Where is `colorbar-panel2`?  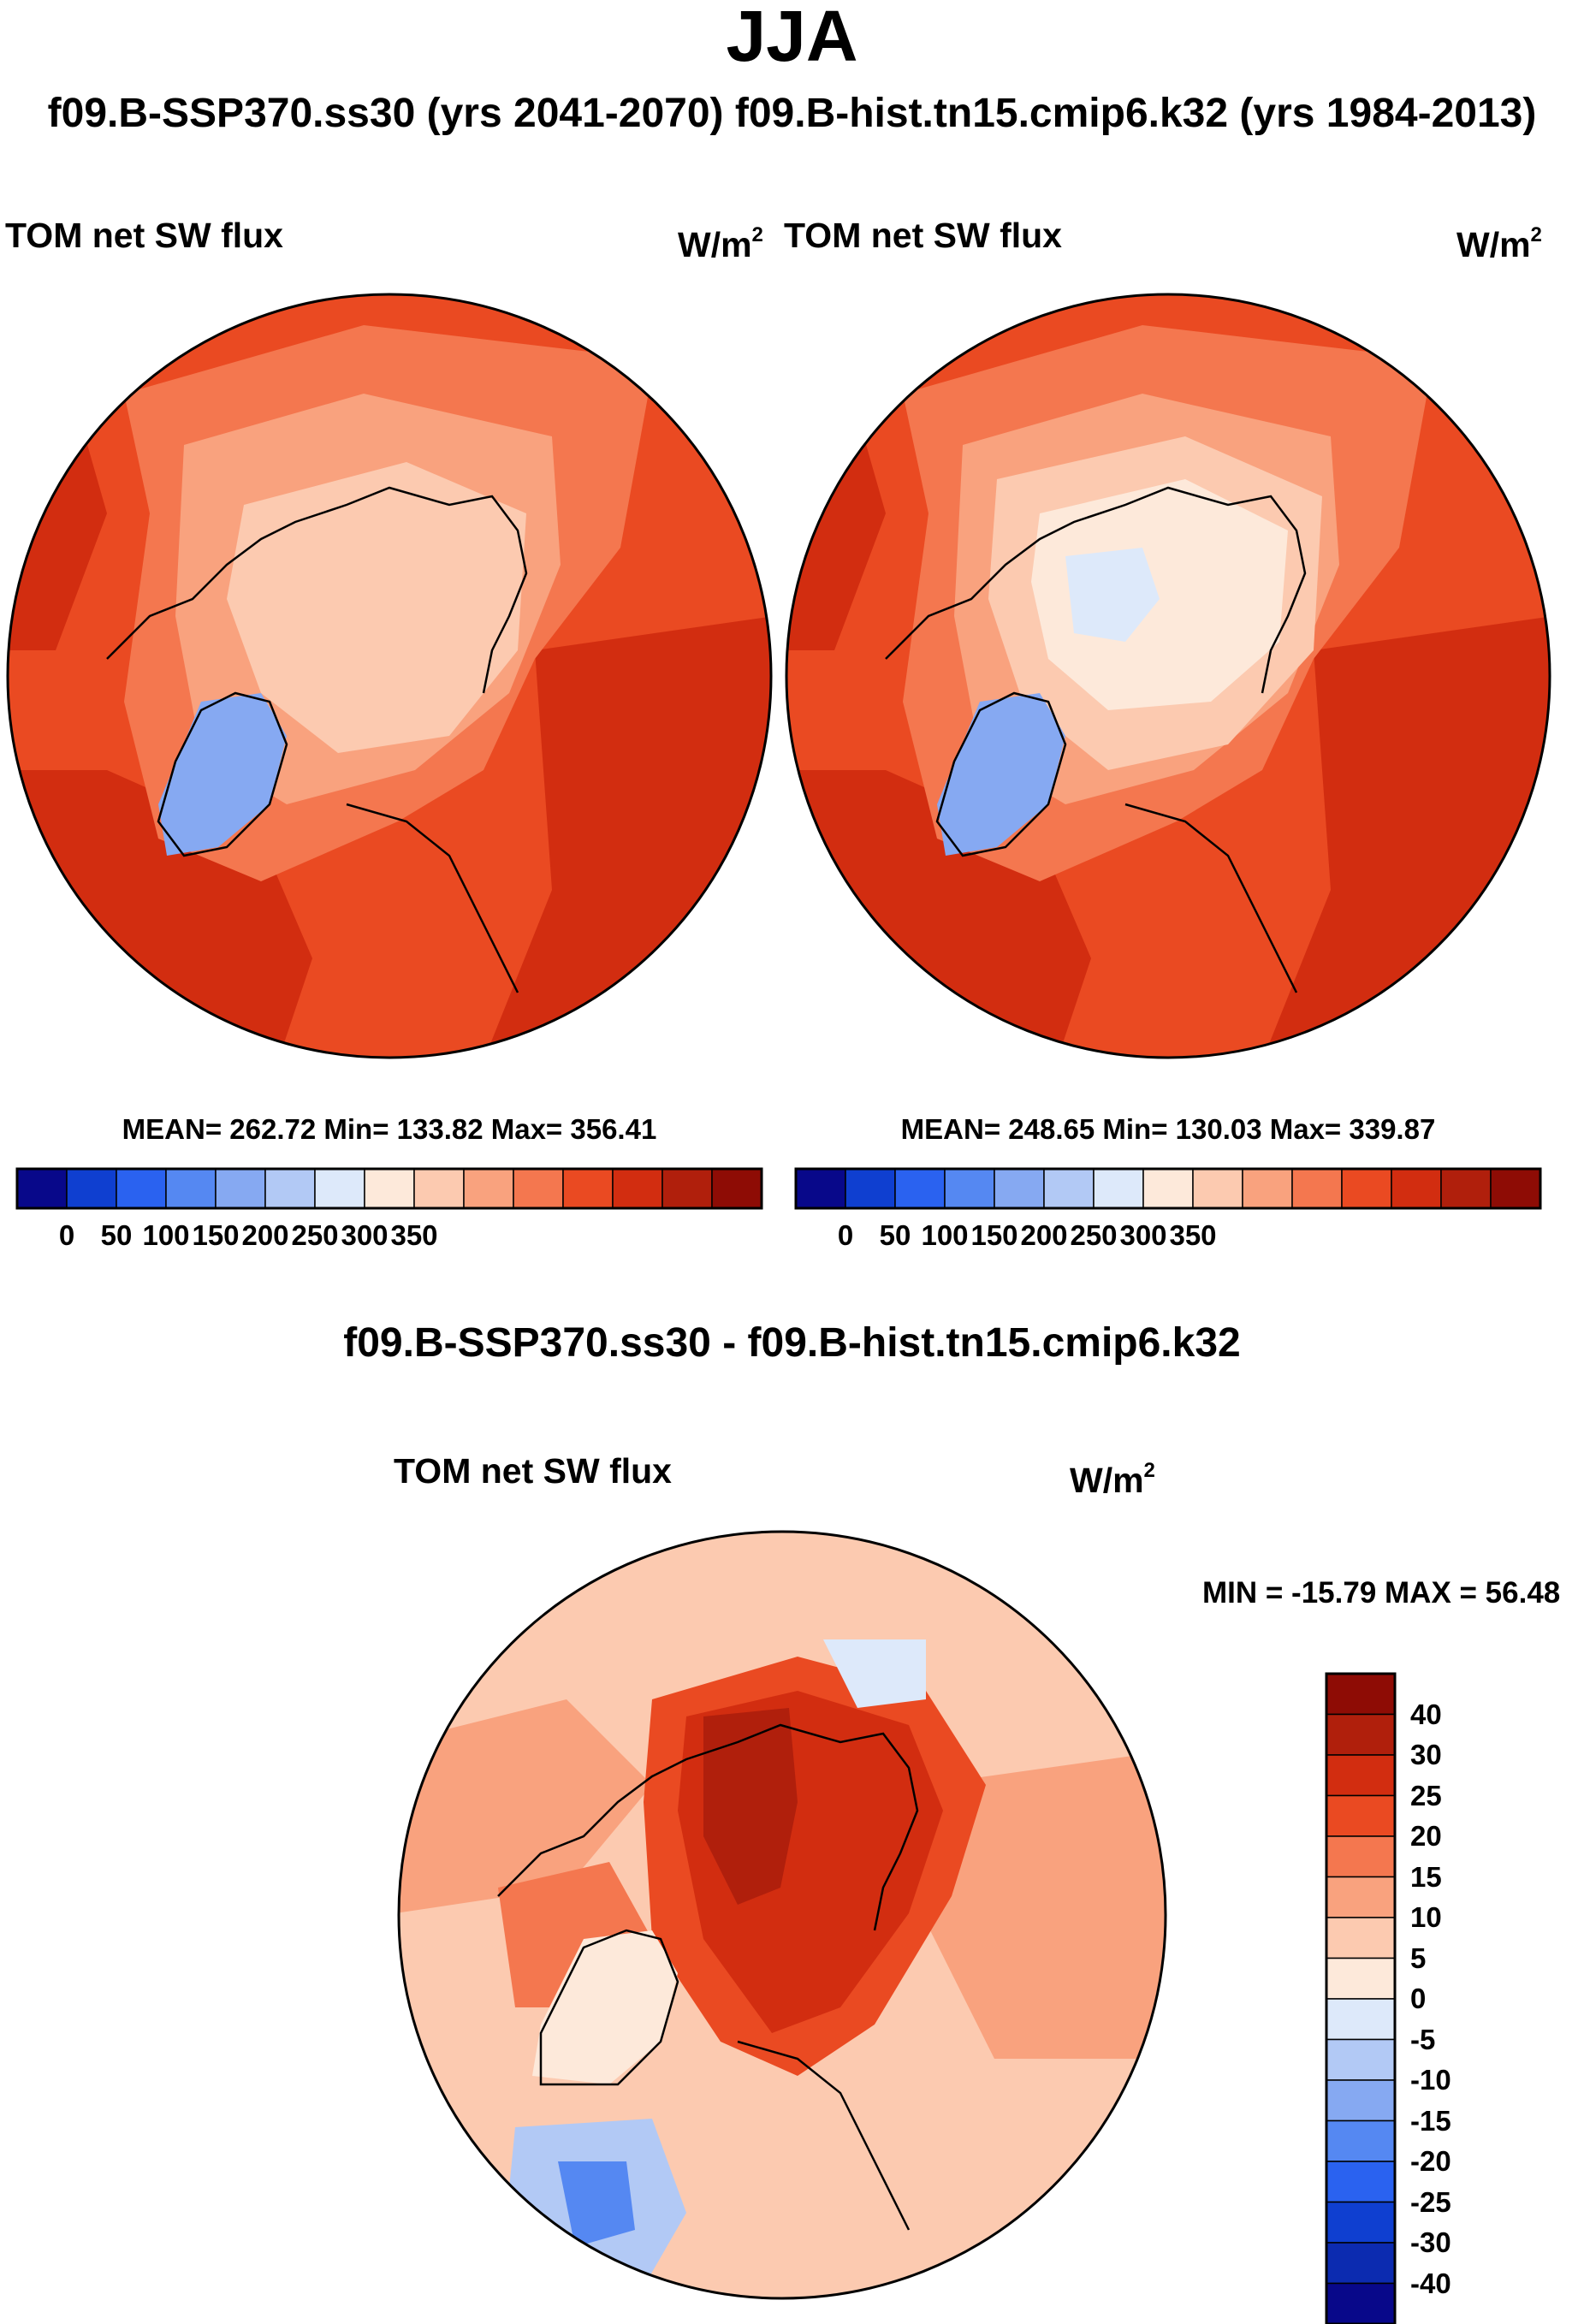
colorbar-panel2 is located at coordinates (1168, 1189).